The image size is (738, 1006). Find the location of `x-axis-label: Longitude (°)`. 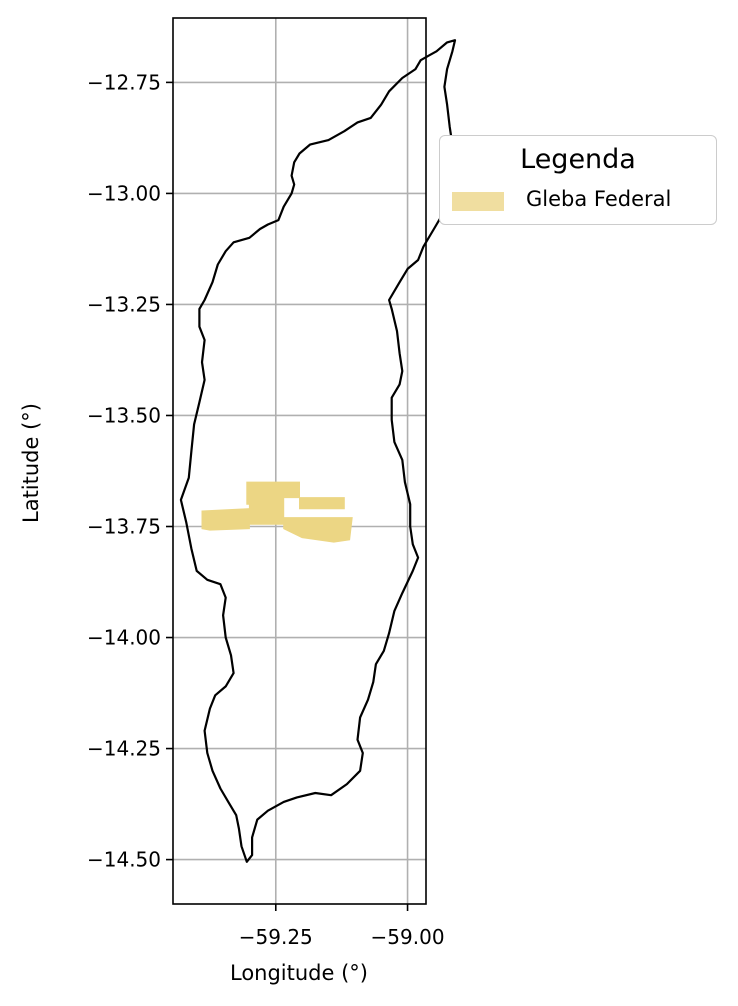

x-axis-label: Longitude (°) is located at coordinates (299, 973).